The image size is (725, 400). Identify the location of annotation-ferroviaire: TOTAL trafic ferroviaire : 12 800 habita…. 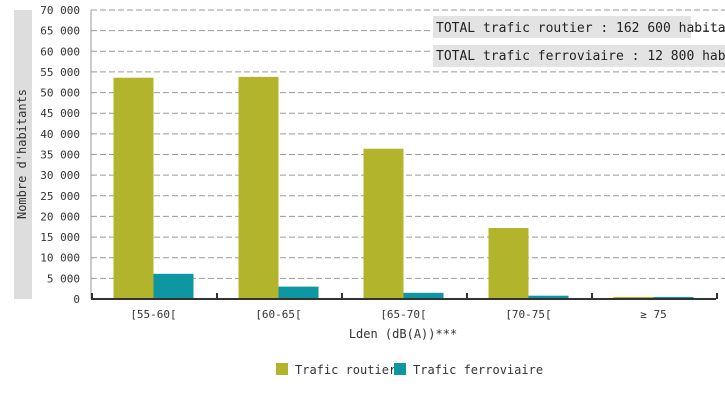
(579, 56).